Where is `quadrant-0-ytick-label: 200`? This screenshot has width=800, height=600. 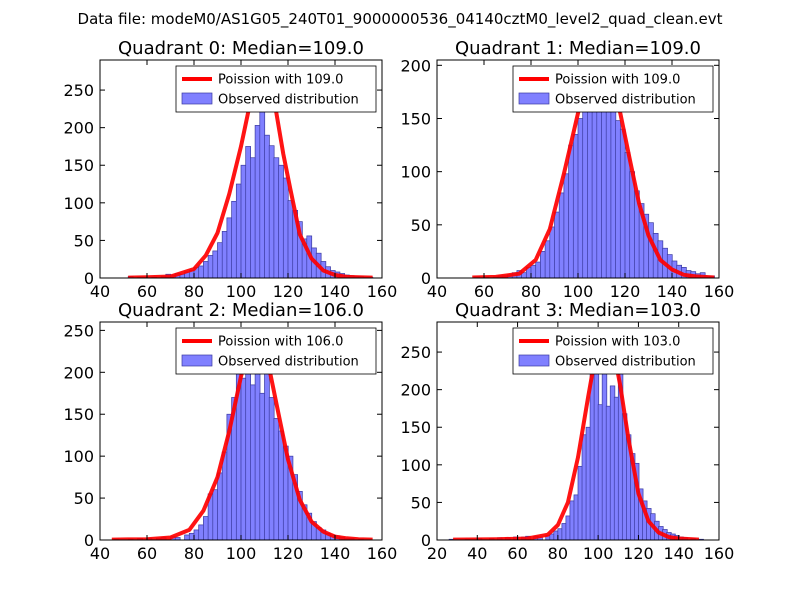 quadrant-0-ytick-label: 200 is located at coordinates (78, 128).